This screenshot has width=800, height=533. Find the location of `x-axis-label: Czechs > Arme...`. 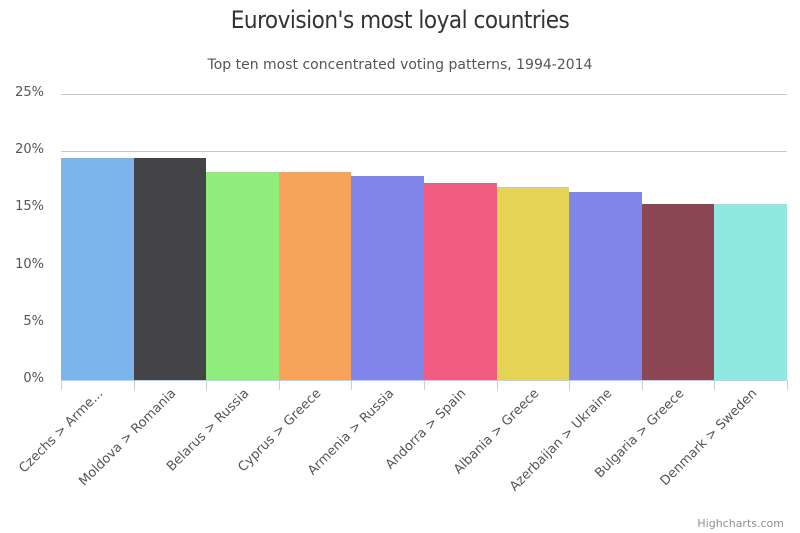

x-axis-label: Czechs > Arme... is located at coordinates (61, 431).